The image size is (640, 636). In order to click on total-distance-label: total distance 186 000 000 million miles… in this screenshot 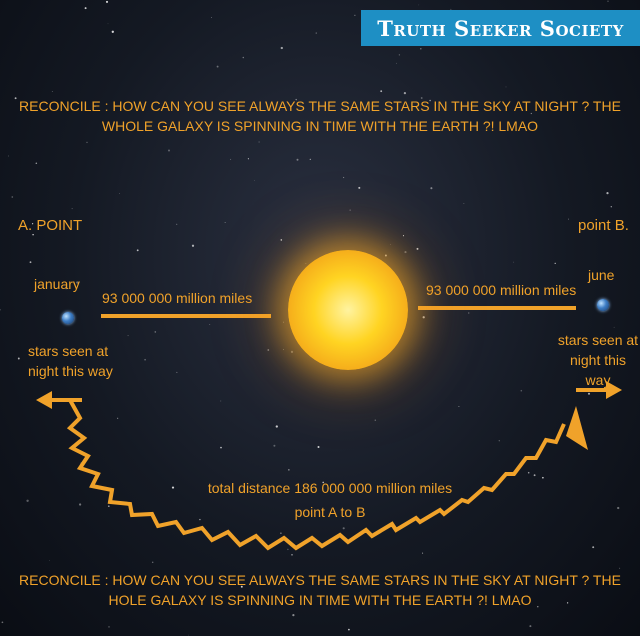, I will do `click(330, 500)`.